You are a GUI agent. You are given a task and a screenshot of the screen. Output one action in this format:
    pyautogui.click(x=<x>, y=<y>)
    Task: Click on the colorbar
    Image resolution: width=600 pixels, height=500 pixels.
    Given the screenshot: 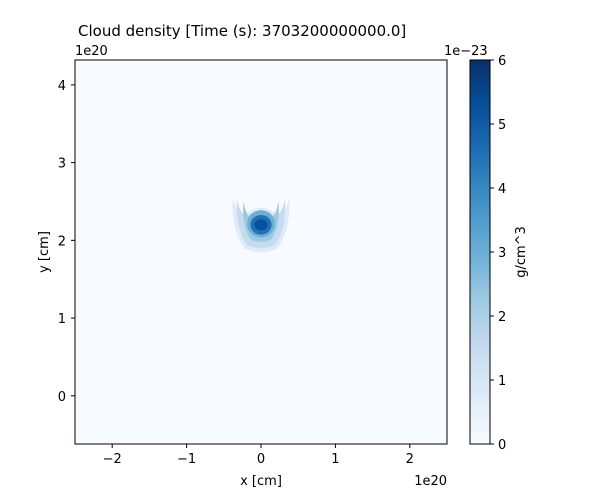 What is the action you would take?
    pyautogui.click(x=480, y=252)
    